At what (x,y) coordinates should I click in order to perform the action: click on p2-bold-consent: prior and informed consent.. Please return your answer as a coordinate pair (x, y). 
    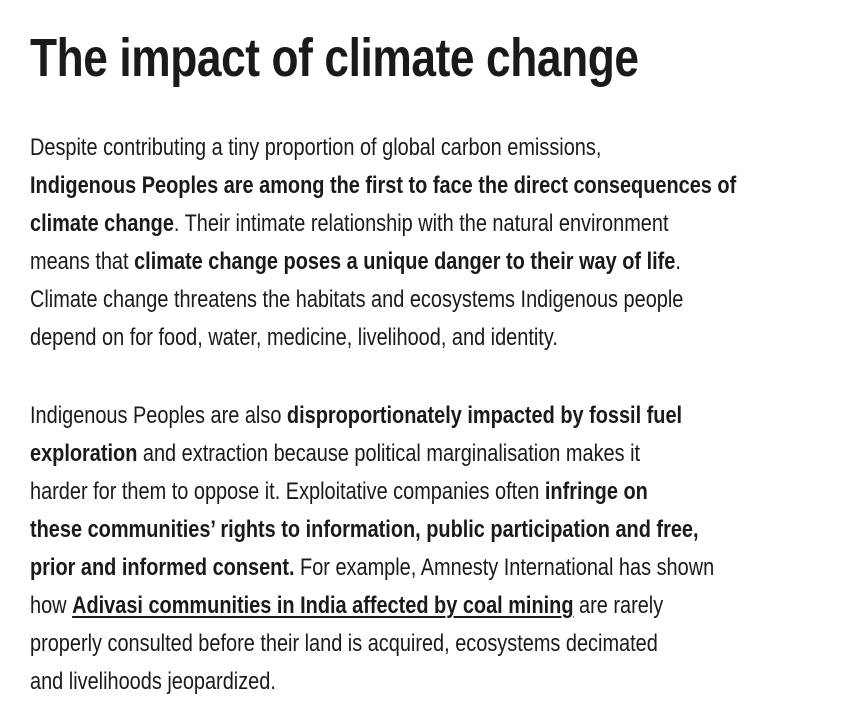
    Looking at the image, I should click on (162, 567).